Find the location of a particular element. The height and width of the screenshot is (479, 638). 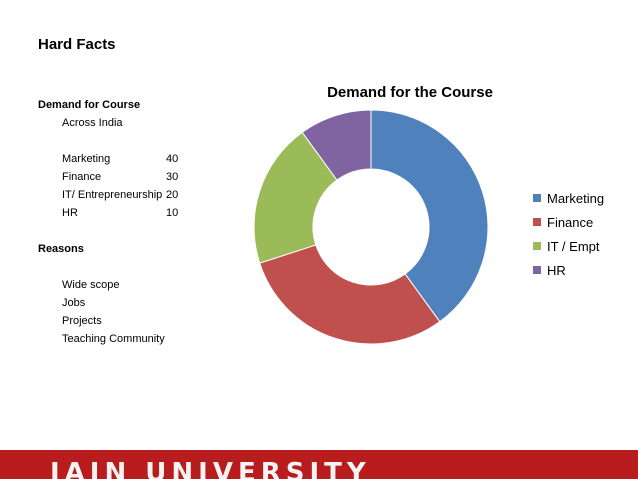

legend-label: IT / Empt is located at coordinates (573, 246).